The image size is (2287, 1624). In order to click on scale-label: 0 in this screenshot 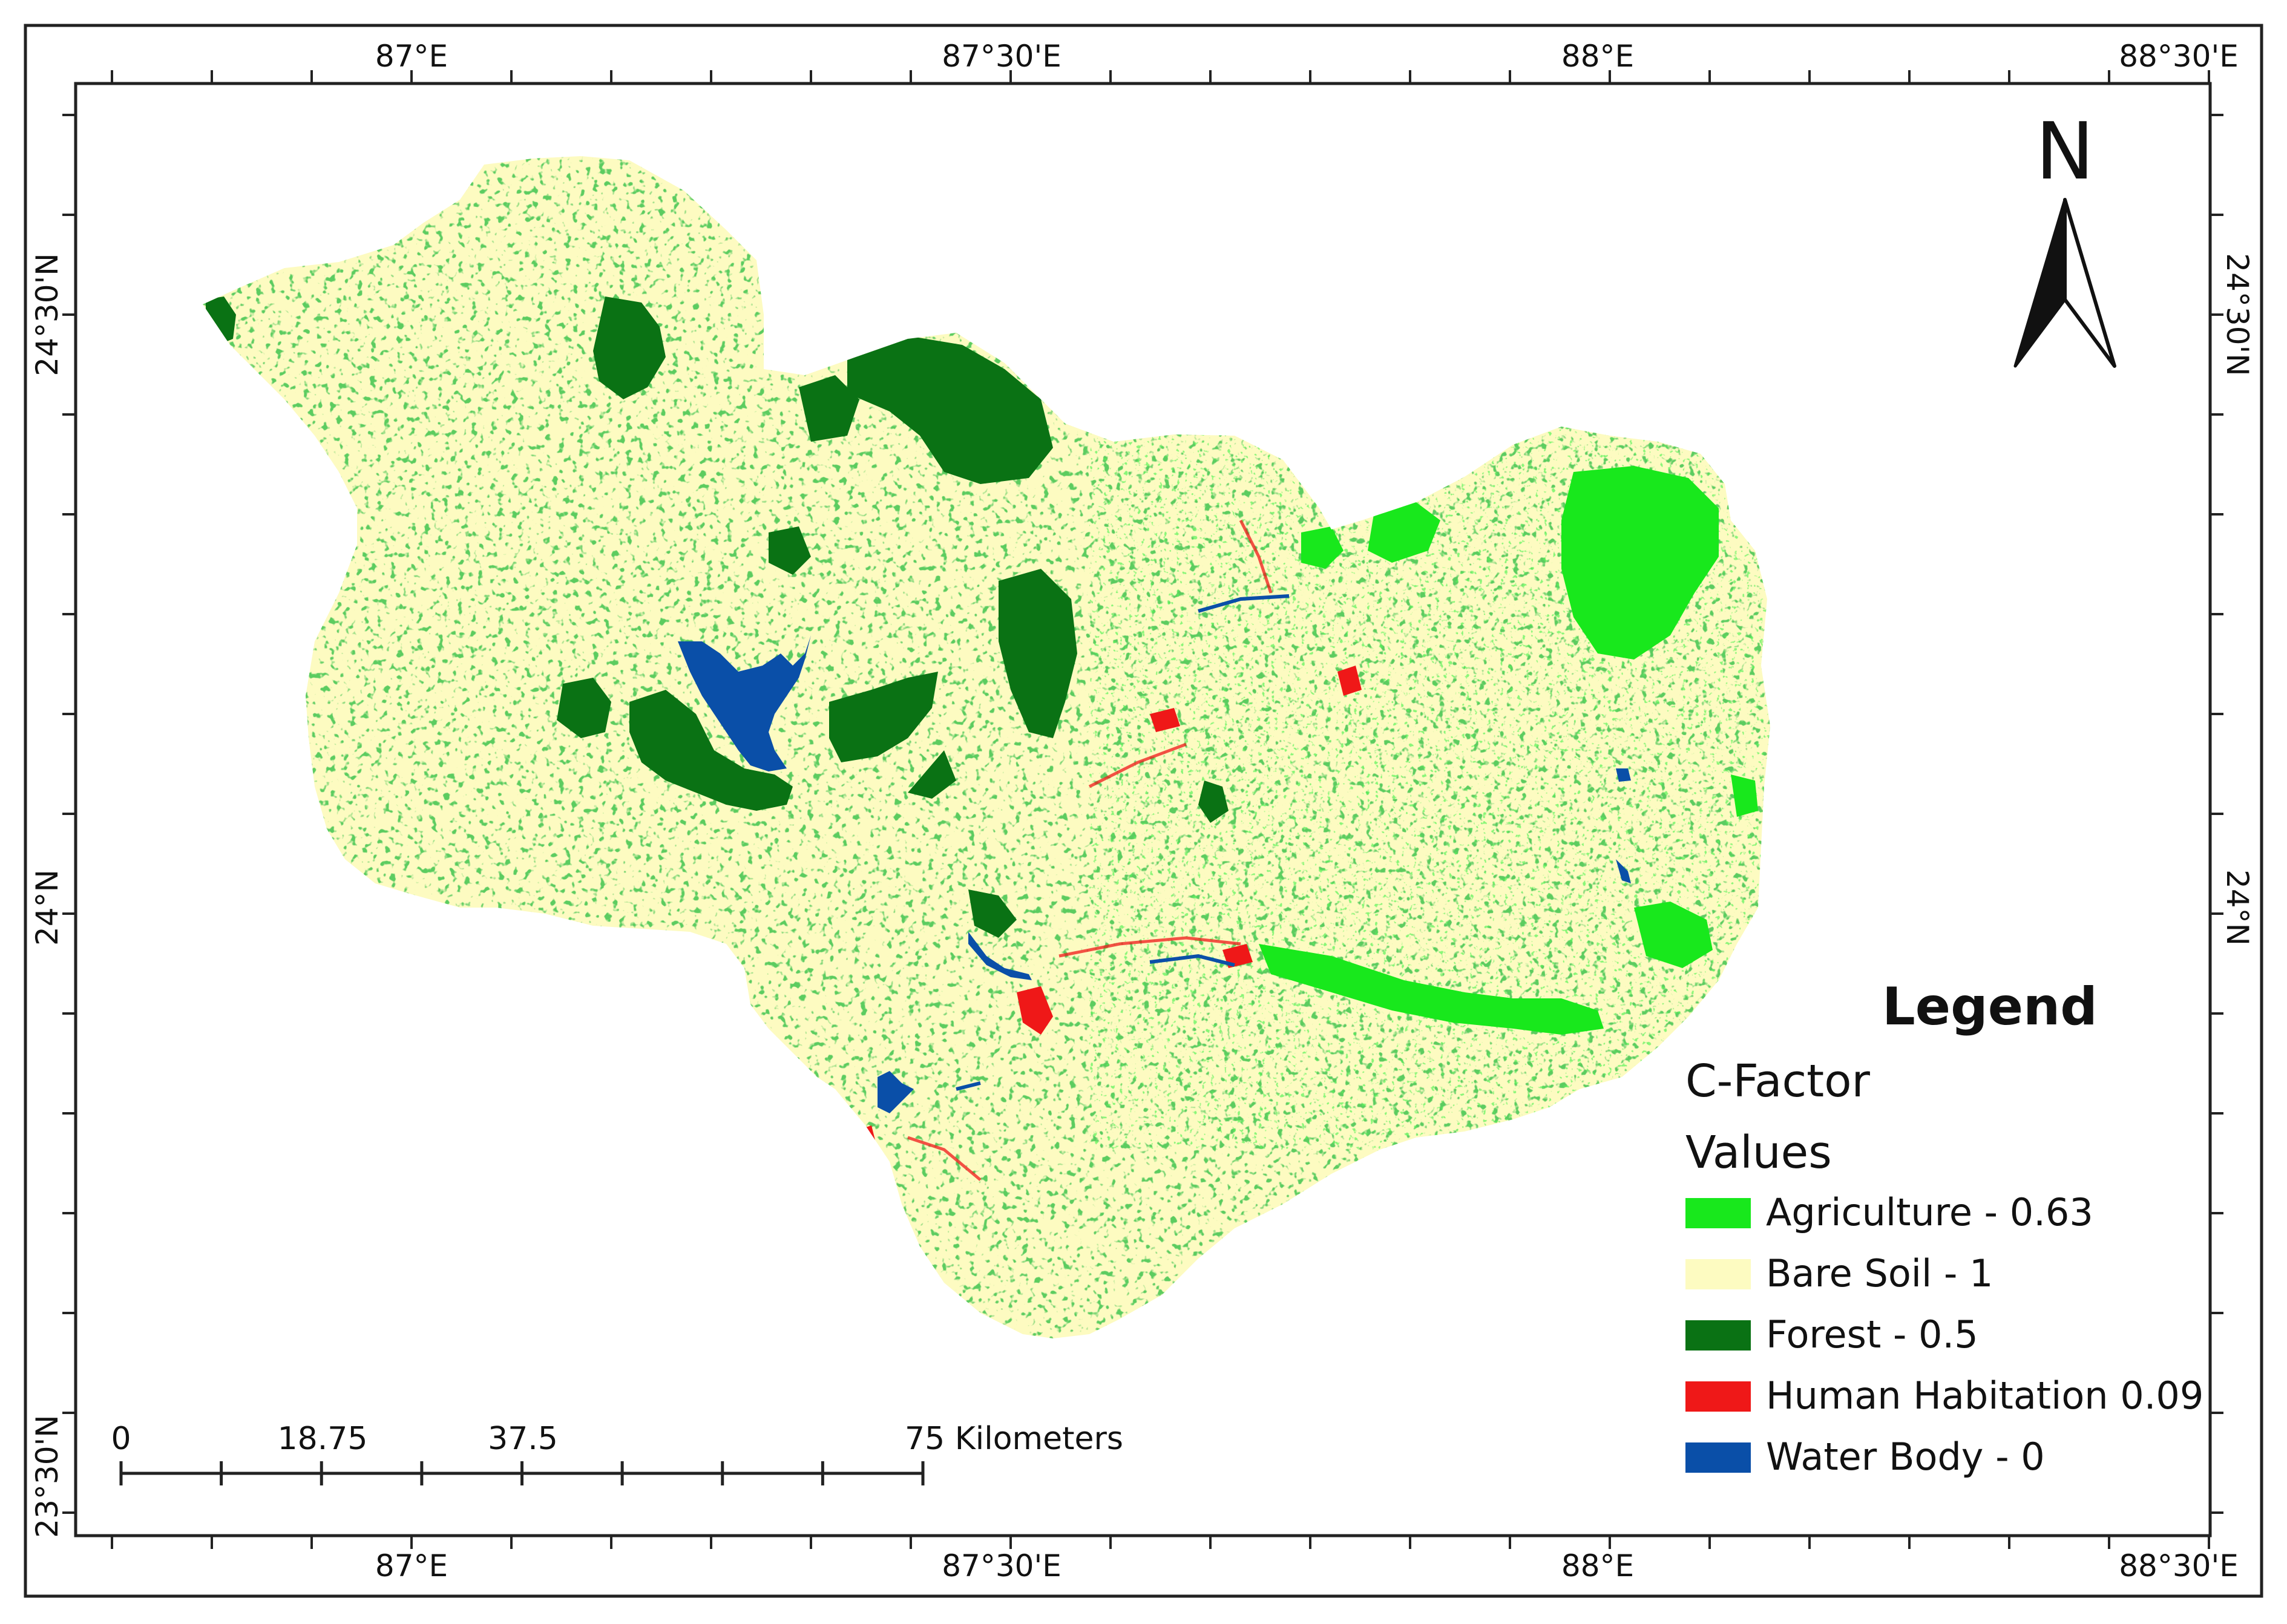, I will do `click(121, 1439)`.